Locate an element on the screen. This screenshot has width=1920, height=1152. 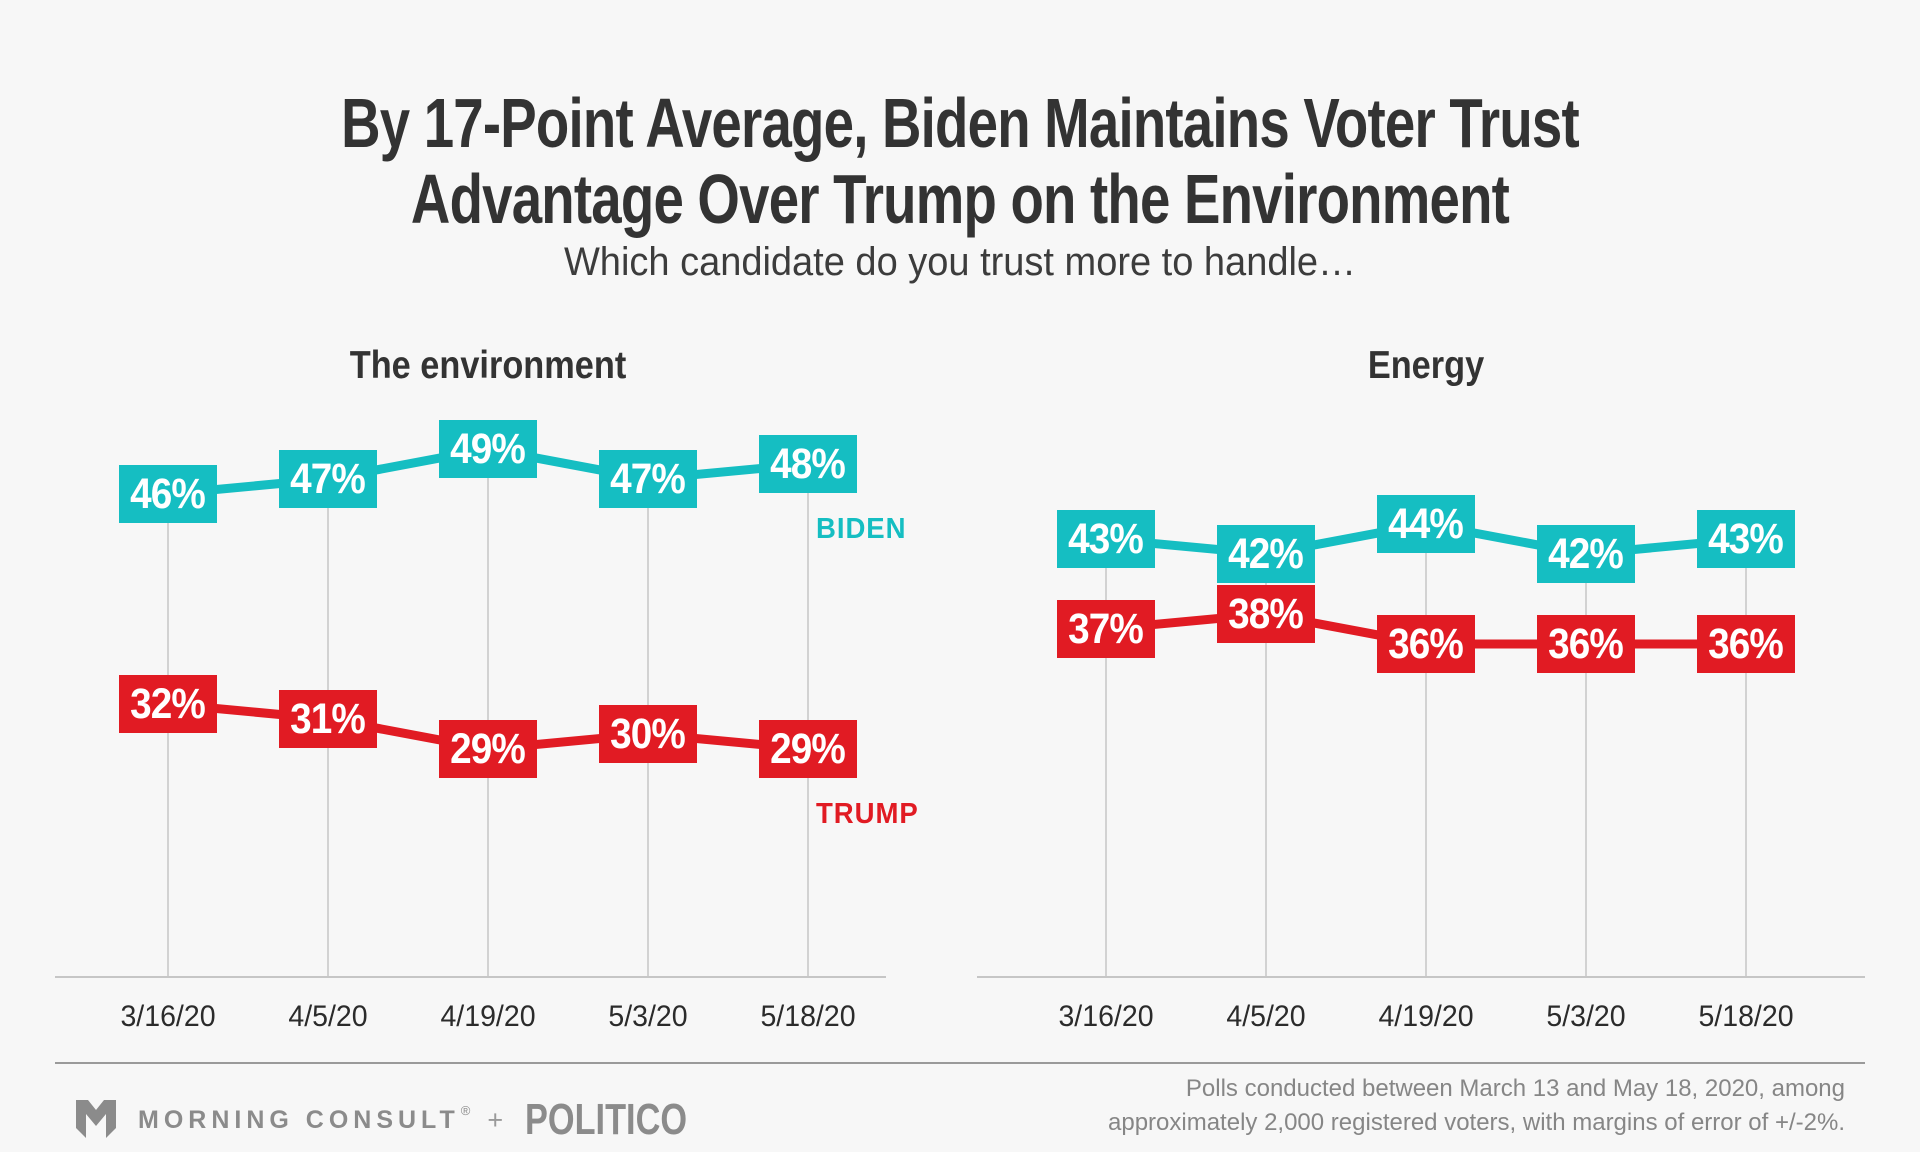
data-point-label: 38% is located at coordinates (1266, 614).